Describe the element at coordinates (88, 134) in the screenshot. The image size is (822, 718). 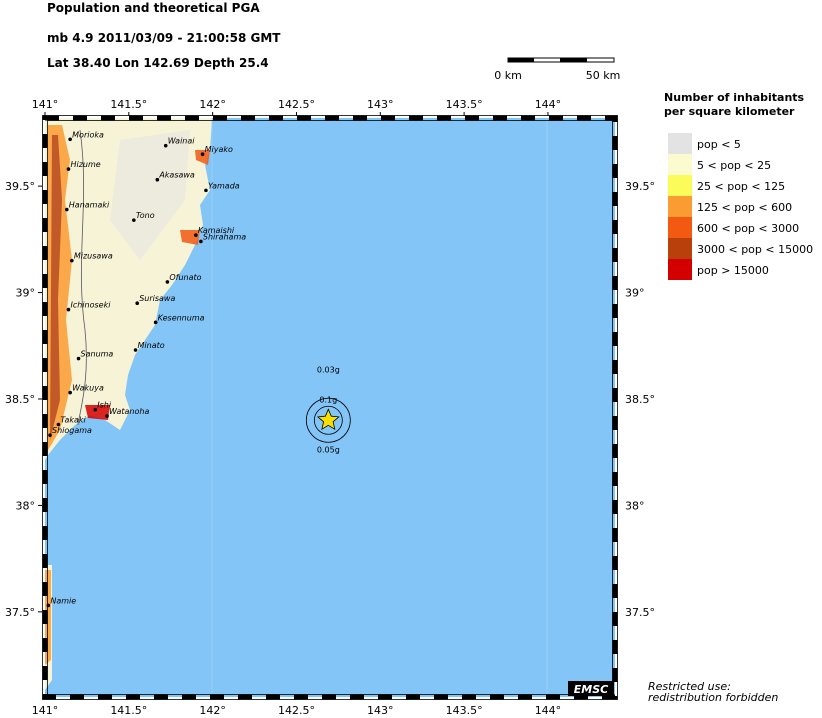
I see `city-label: Morioka` at that location.